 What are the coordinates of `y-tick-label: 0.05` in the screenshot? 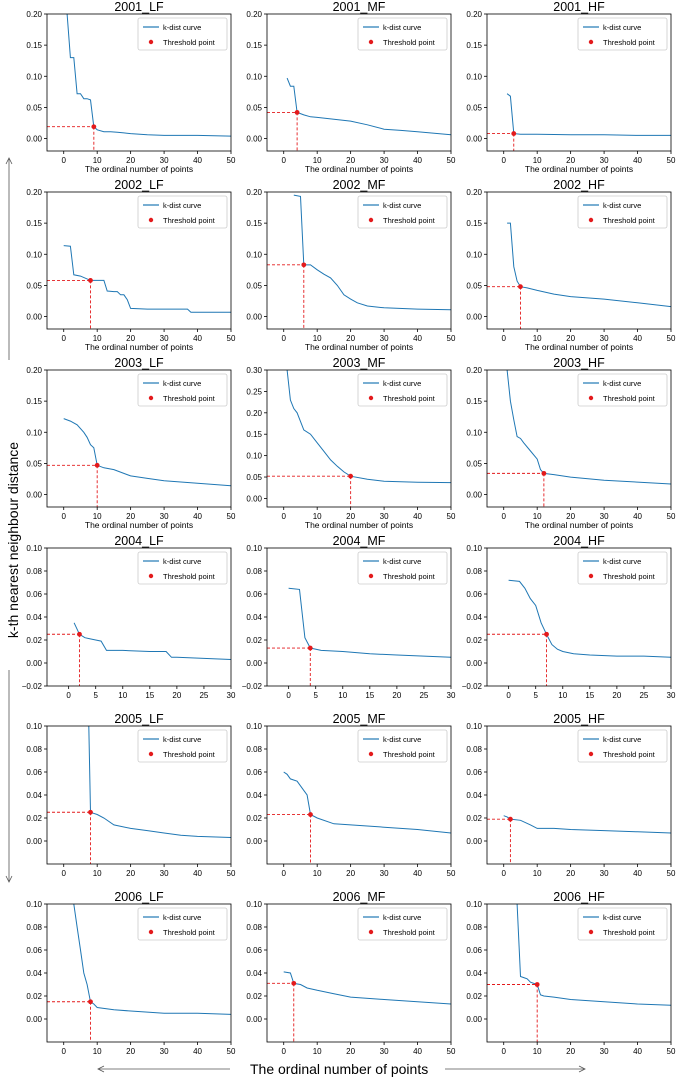 It's located at (34, 463).